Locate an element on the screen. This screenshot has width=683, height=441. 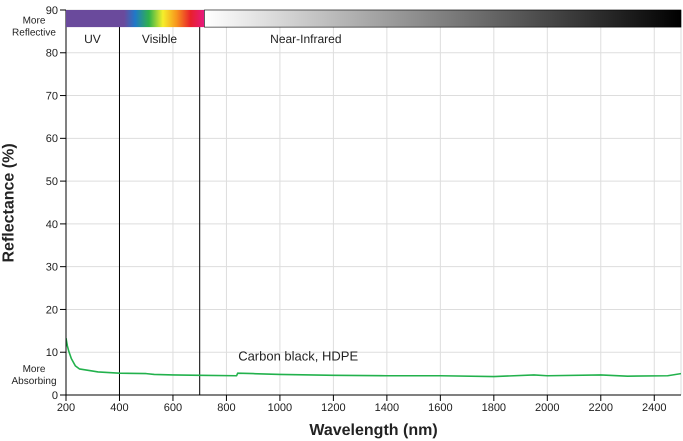
x-tick-label: 400 is located at coordinates (119, 408).